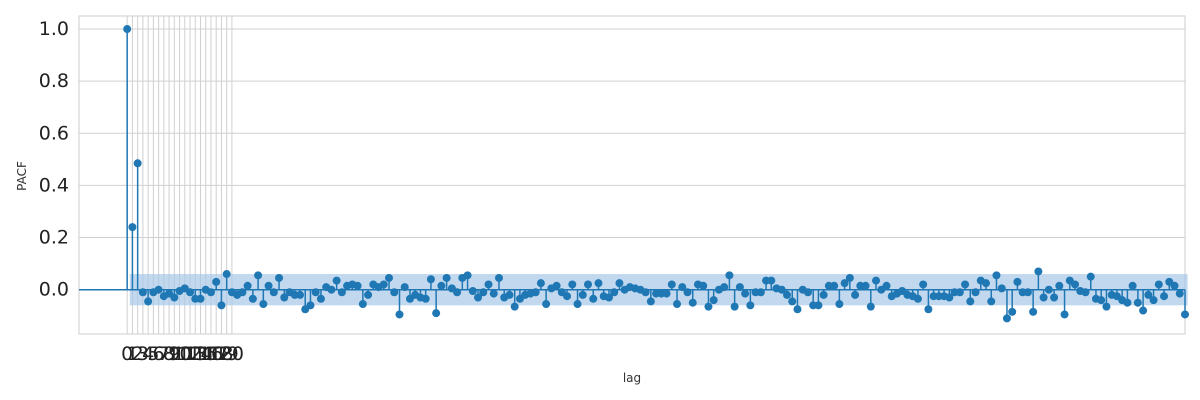 This screenshot has width=1200, height=400. I want to click on y-tick-label: 0.8, so click(54, 81).